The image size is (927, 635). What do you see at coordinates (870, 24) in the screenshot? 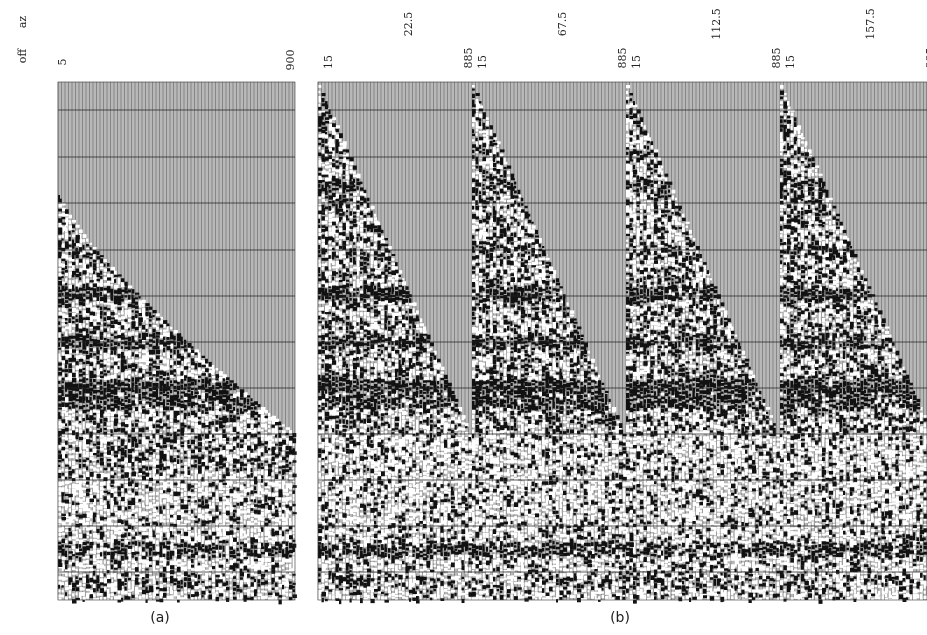
I see `azimuth-value: 157.5` at bounding box center [870, 24].